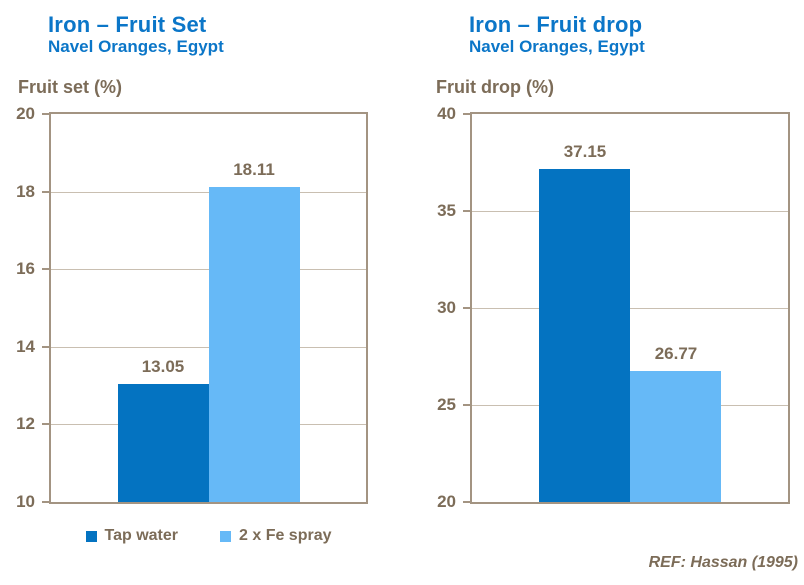 The image size is (804, 585). What do you see at coordinates (446, 404) in the screenshot?
I see `y-axis-tick-label: 25` at bounding box center [446, 404].